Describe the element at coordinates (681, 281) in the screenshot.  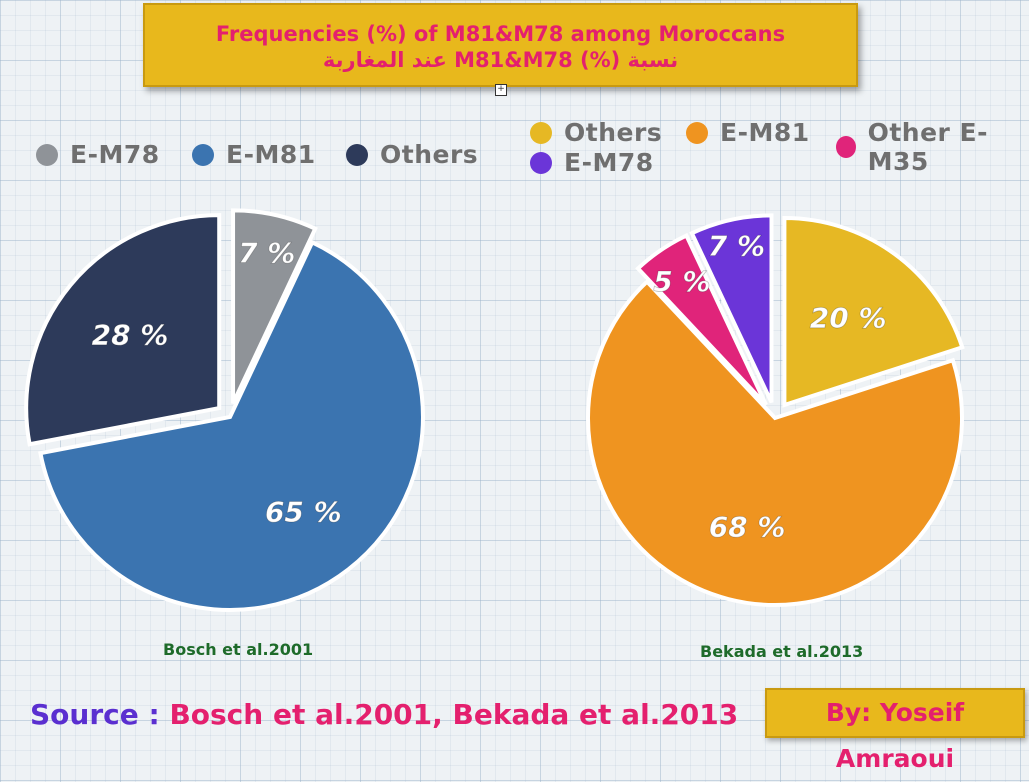
I see `pie-2-label-other-e-m35: 5 %` at that location.